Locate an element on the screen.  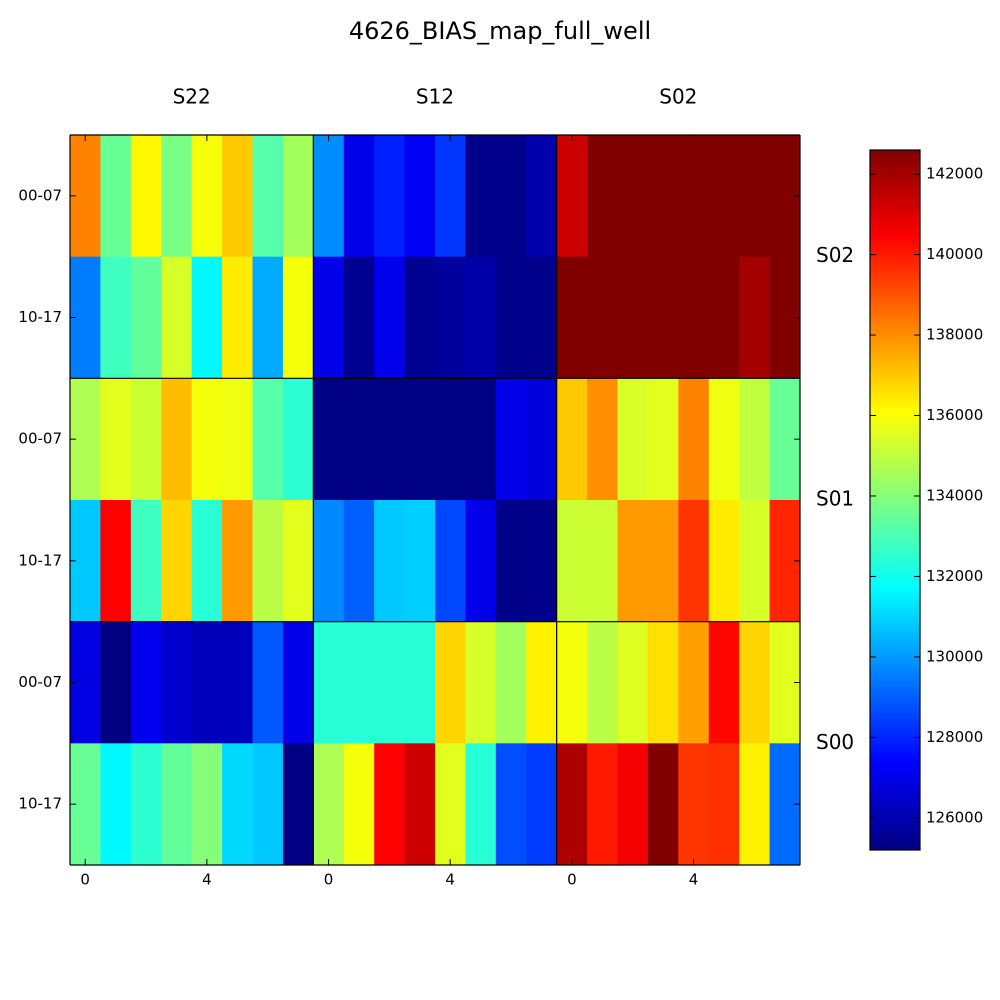
row-label: S02 is located at coordinates (835, 255).